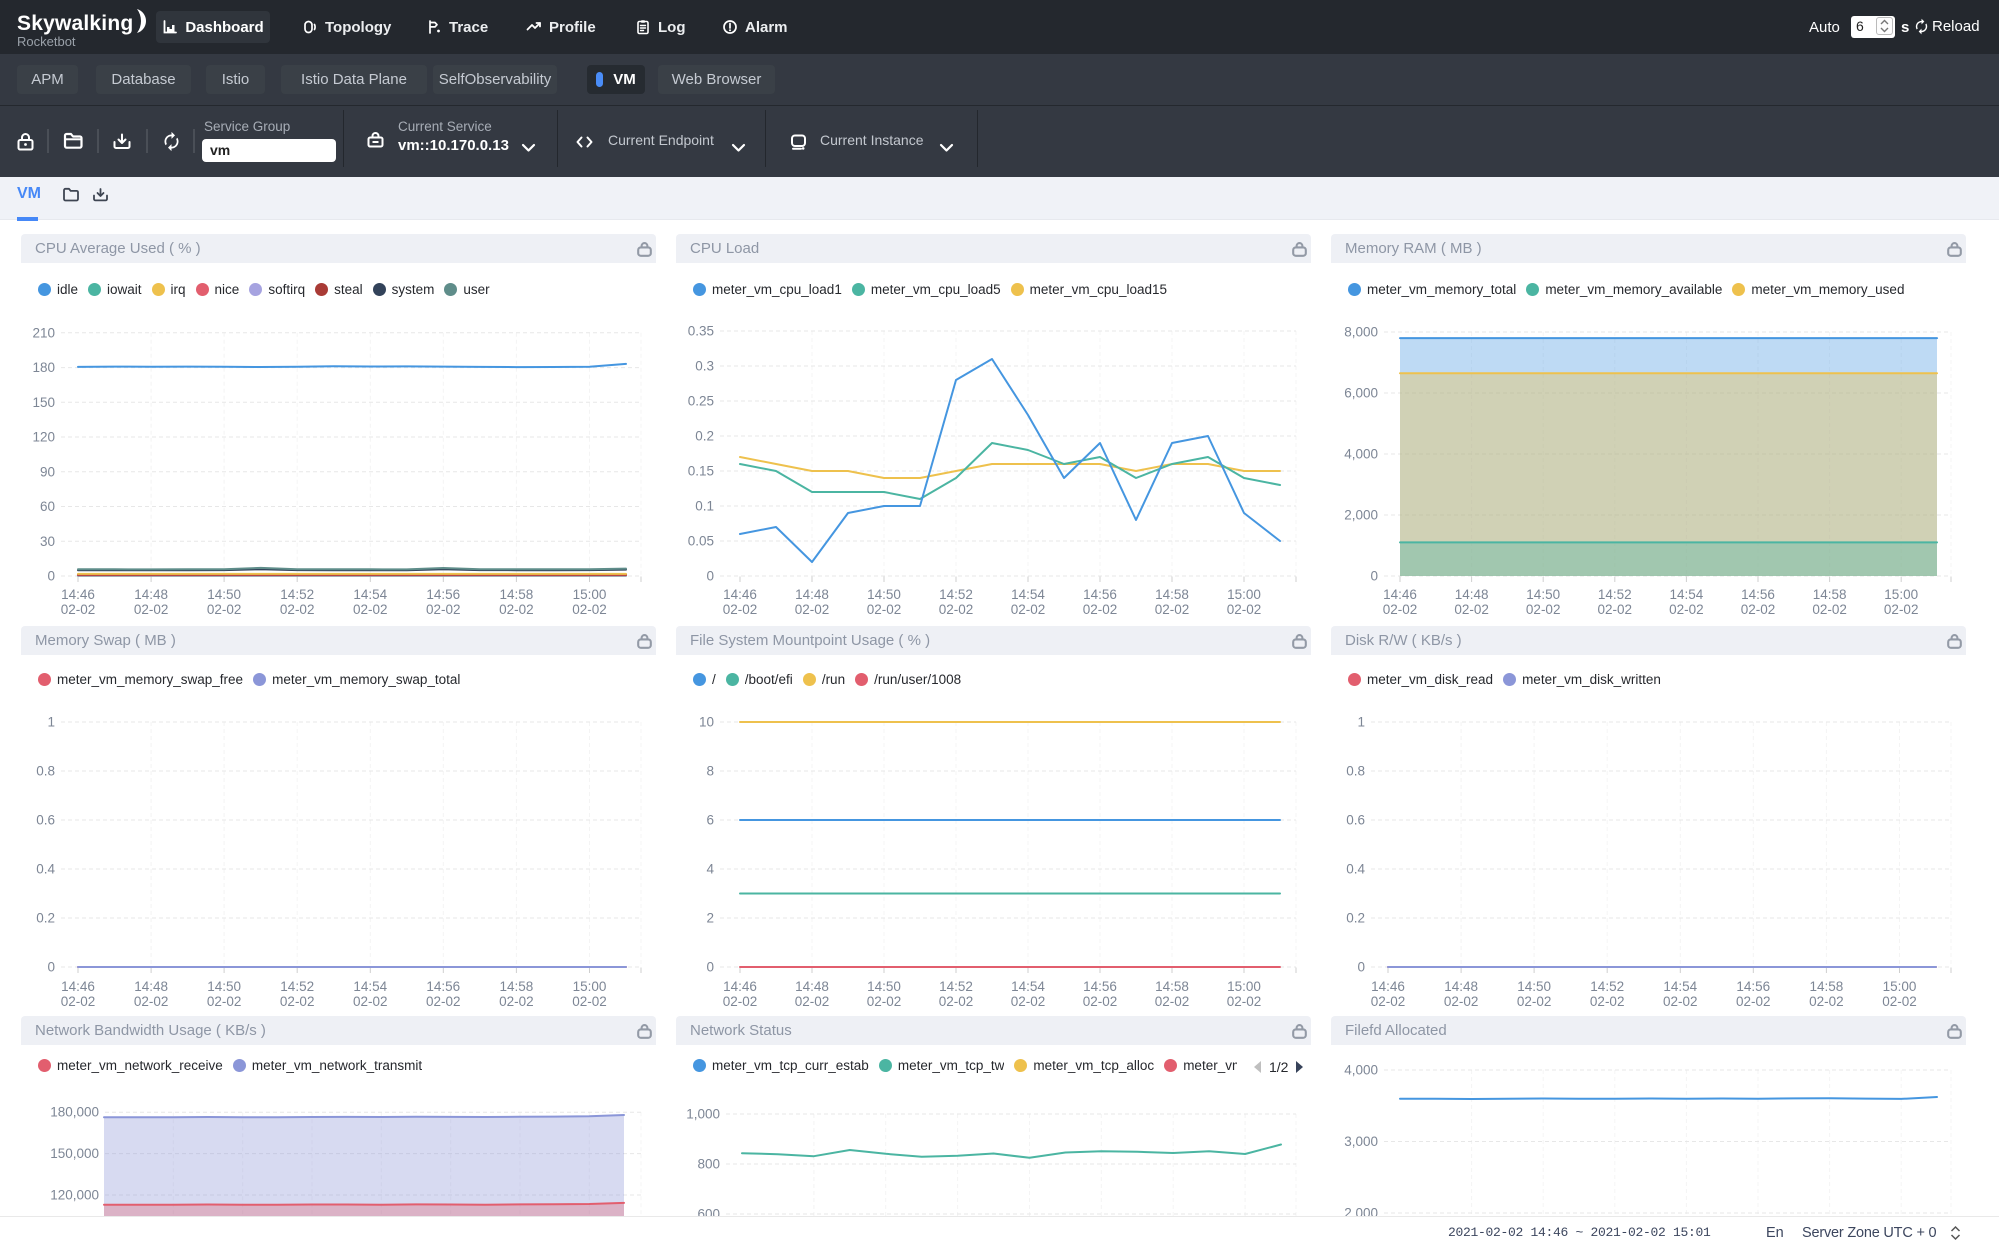  Describe the element at coordinates (47, 506) in the screenshot. I see `svg-text: 60` at that location.